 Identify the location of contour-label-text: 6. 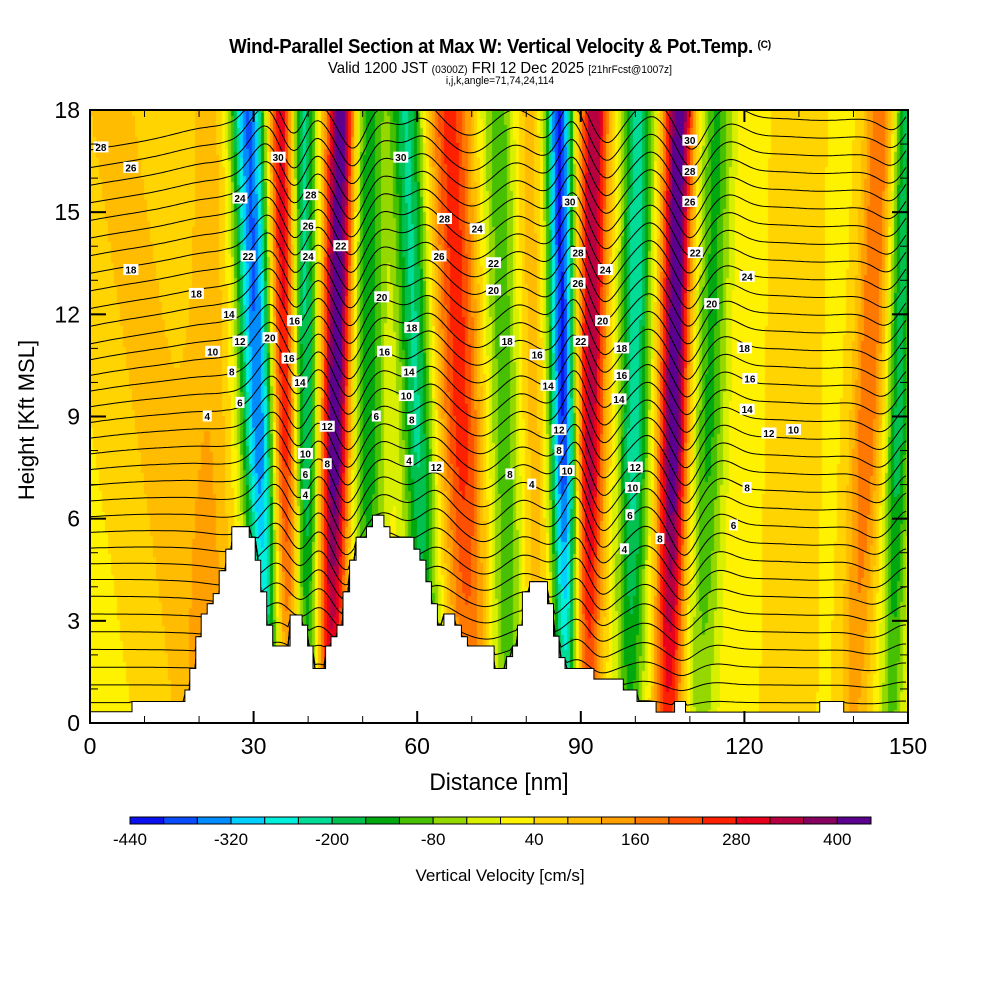
(734, 526).